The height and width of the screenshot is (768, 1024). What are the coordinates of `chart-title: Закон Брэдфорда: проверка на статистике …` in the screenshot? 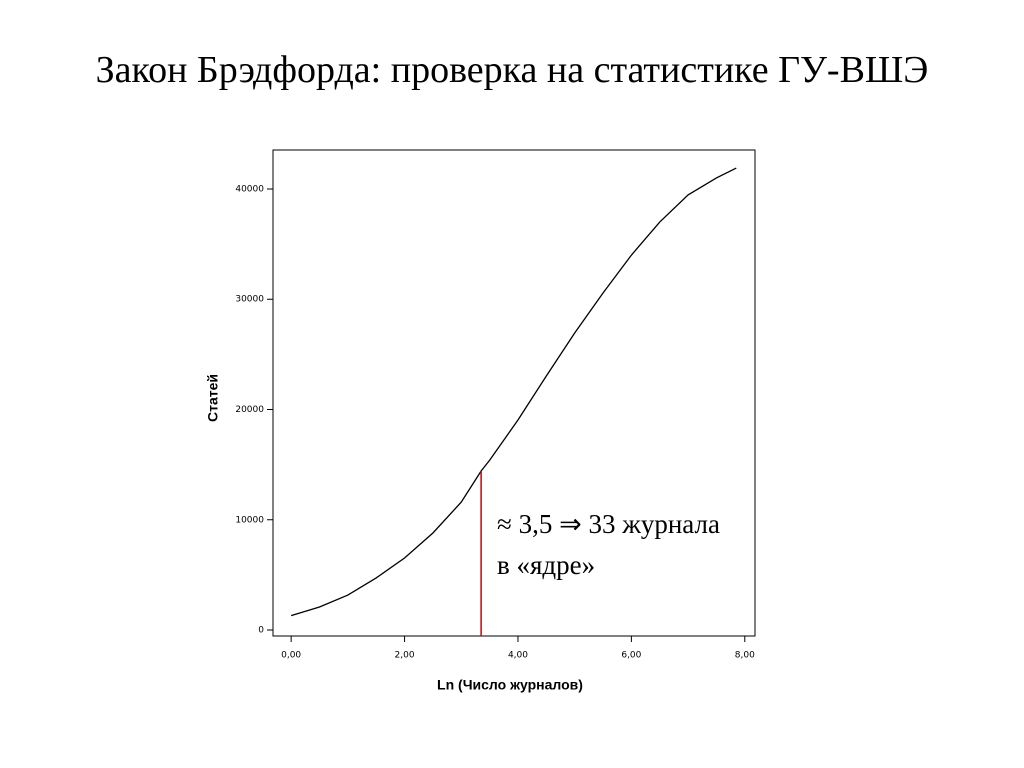 It's located at (512, 70).